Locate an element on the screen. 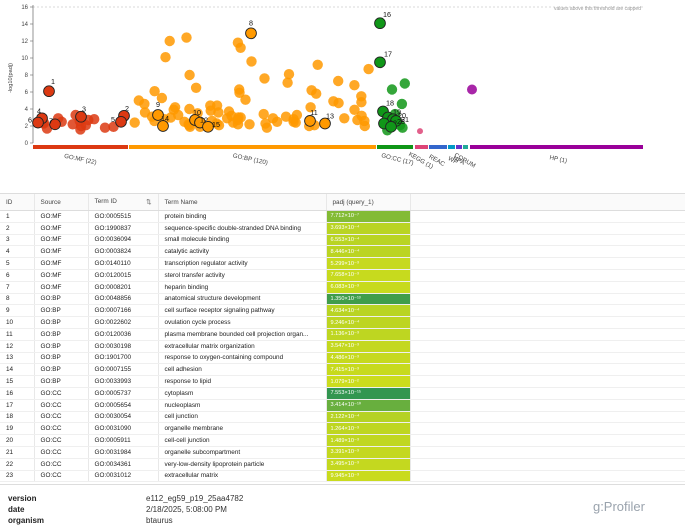  cell-term-id: GO:0120015 is located at coordinates (122, 275).